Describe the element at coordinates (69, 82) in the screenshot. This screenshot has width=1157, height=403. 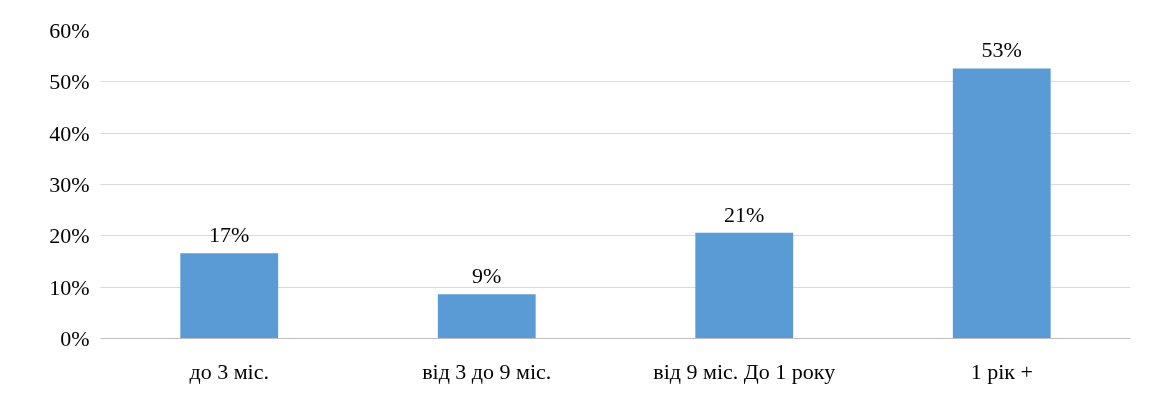
I see `y-tick-label: 50%` at that location.